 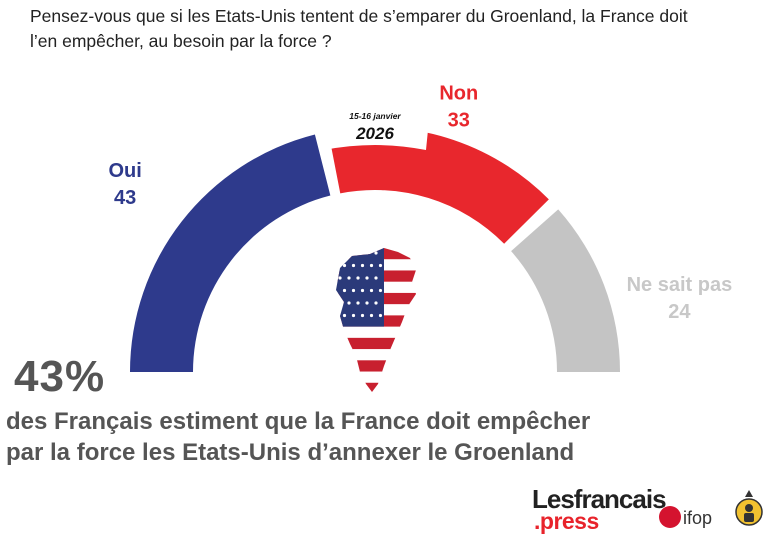 What do you see at coordinates (749, 508) in the screenshot?
I see `mascot-badge-icon` at bounding box center [749, 508].